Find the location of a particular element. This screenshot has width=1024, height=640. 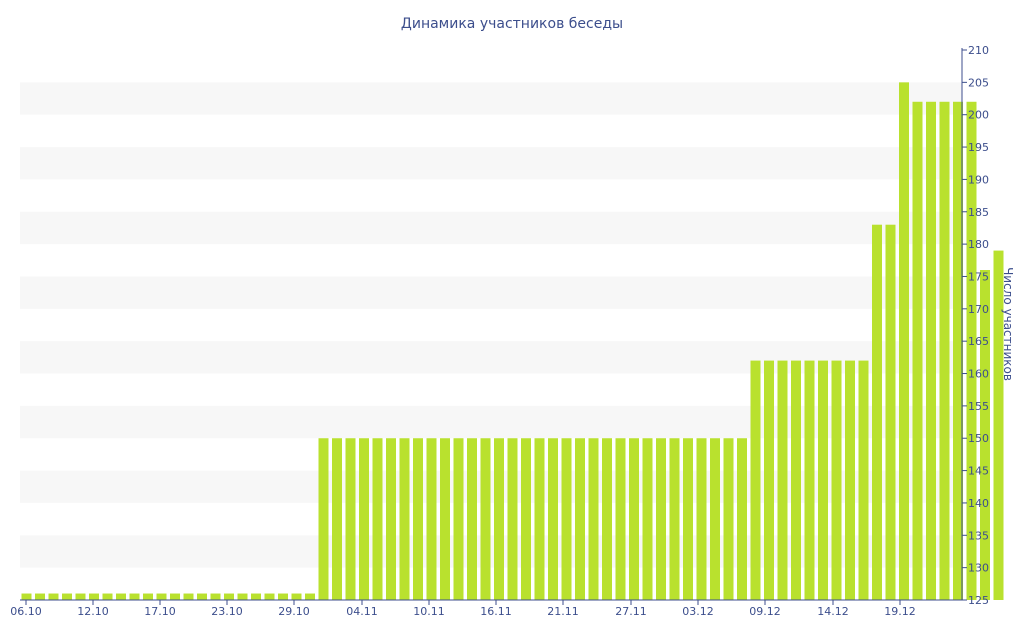

y-tick-label: 145 is located at coordinates (978, 471).